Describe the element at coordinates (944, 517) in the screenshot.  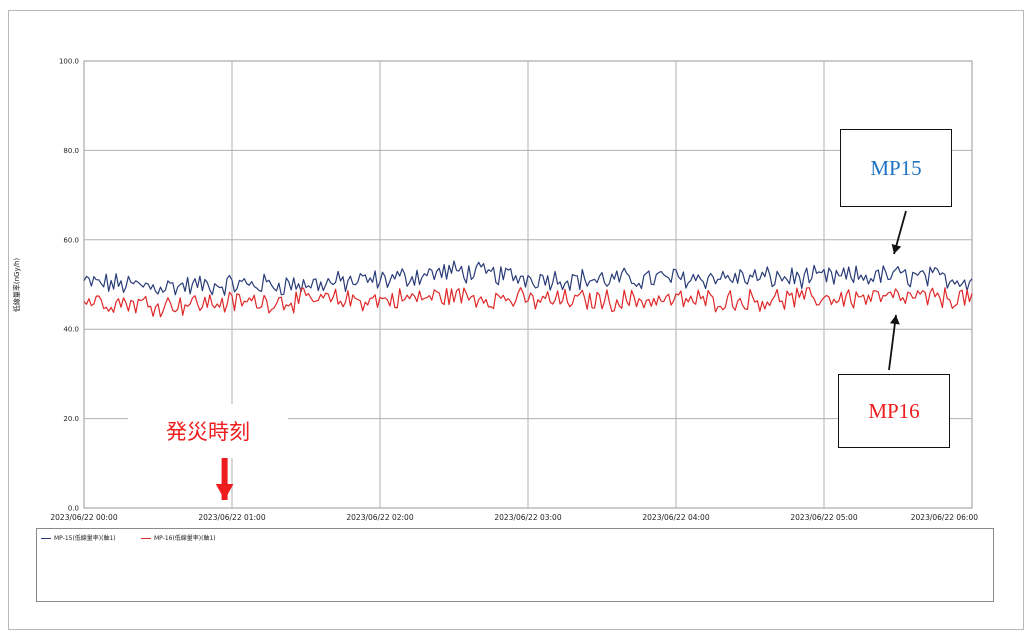
I see `x-tick-label: 2023/06/22 06:00` at that location.